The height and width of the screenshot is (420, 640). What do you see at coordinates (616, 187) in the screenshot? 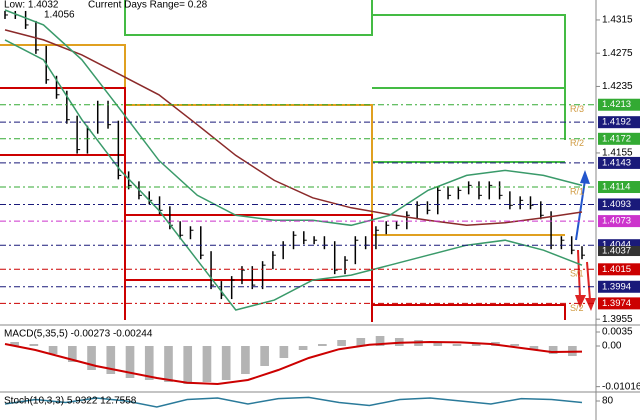
I see `level-price: 1.4114` at bounding box center [616, 187].